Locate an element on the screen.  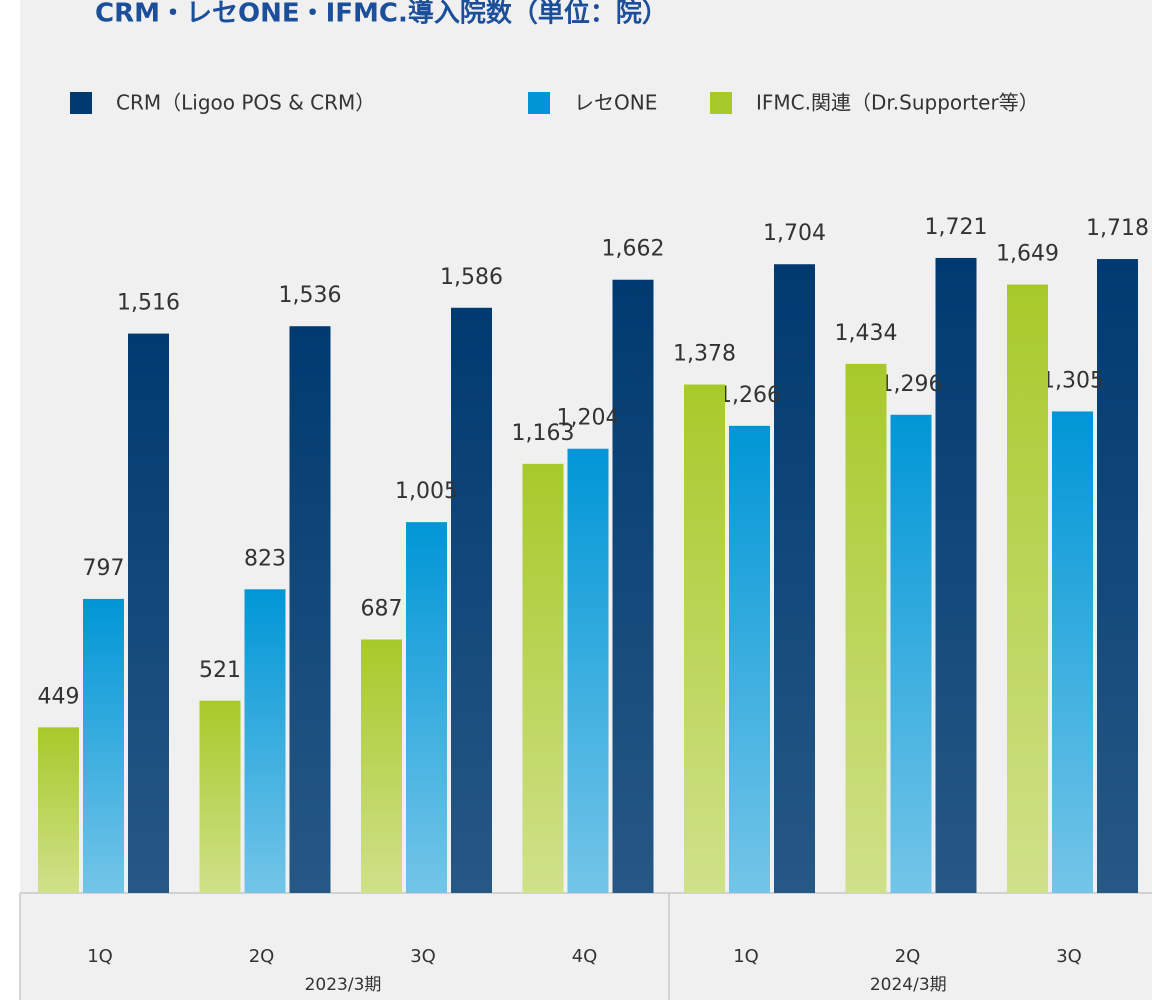
x-group-label: 2024/3期 is located at coordinates (908, 985).